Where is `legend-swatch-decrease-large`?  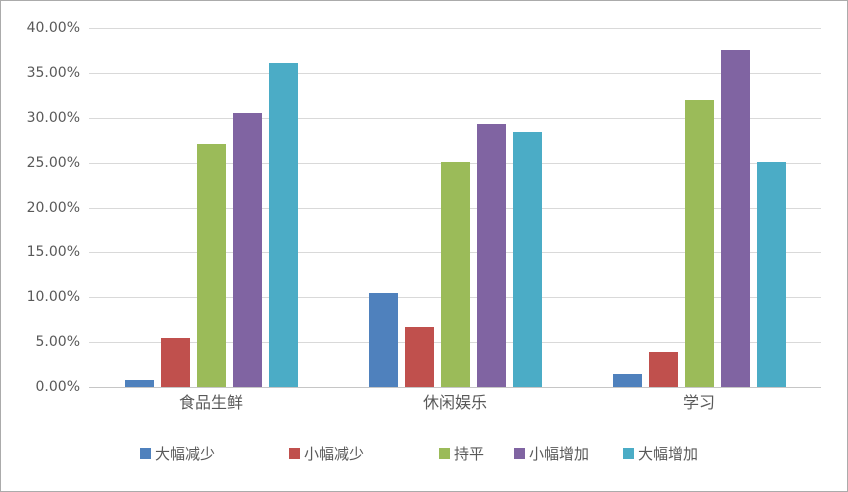 legend-swatch-decrease-large is located at coordinates (145, 453).